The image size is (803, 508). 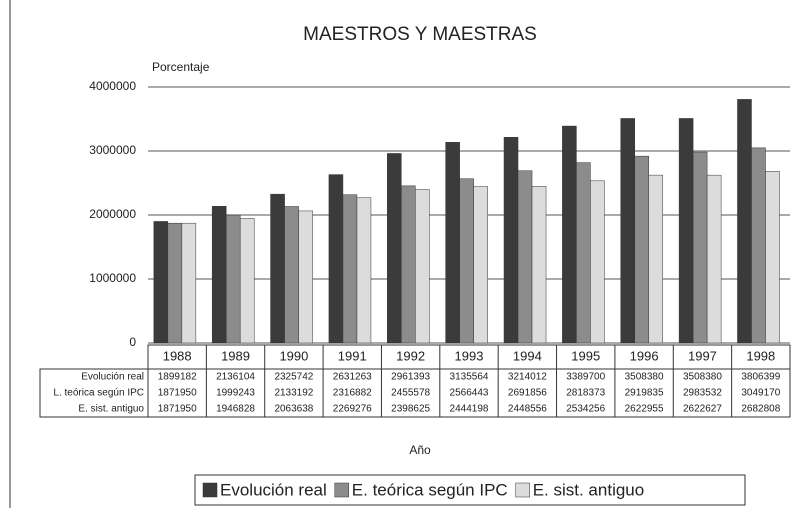 I want to click on legend-frame, so click(x=470, y=490).